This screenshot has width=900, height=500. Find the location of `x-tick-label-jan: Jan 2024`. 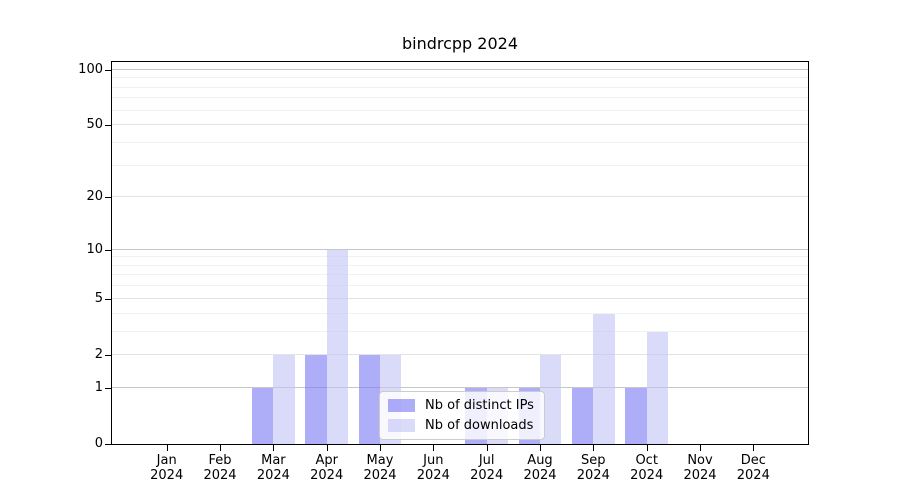

x-tick-label-jan: Jan 2024 is located at coordinates (167, 468).